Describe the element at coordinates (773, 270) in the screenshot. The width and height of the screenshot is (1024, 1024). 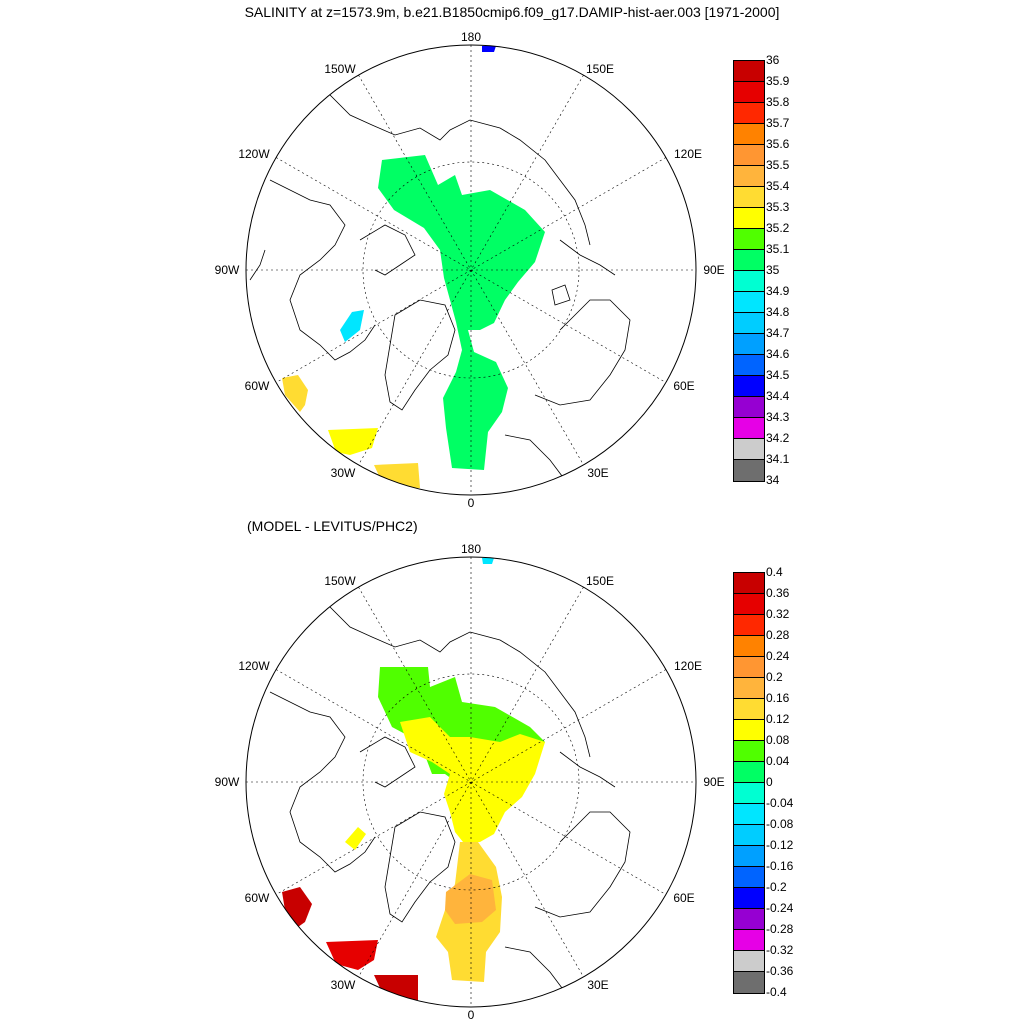
I see `salinity-colorbar-tick-label: 35` at that location.